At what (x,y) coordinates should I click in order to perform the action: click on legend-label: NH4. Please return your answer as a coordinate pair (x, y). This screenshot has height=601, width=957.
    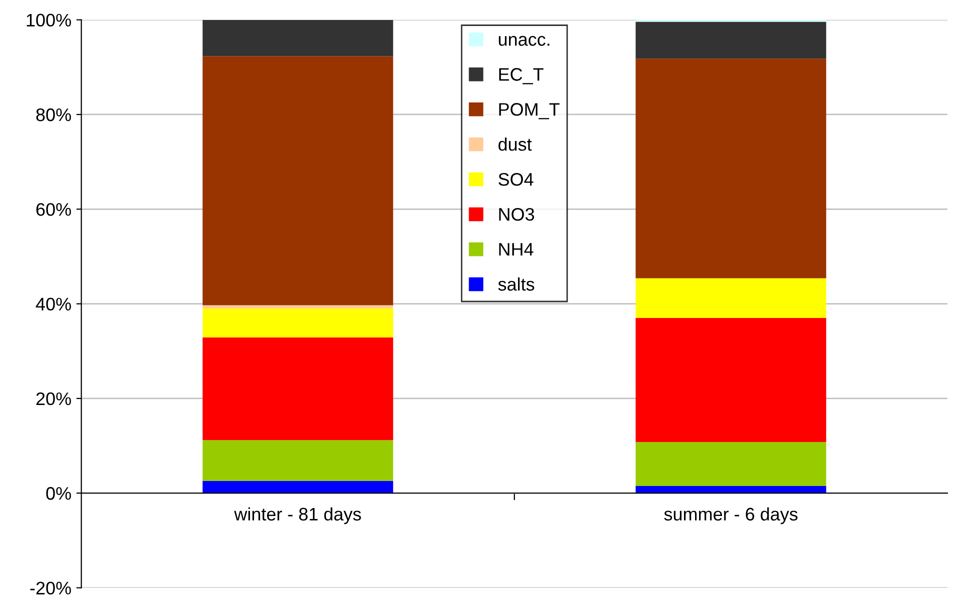
    Looking at the image, I should click on (516, 249).